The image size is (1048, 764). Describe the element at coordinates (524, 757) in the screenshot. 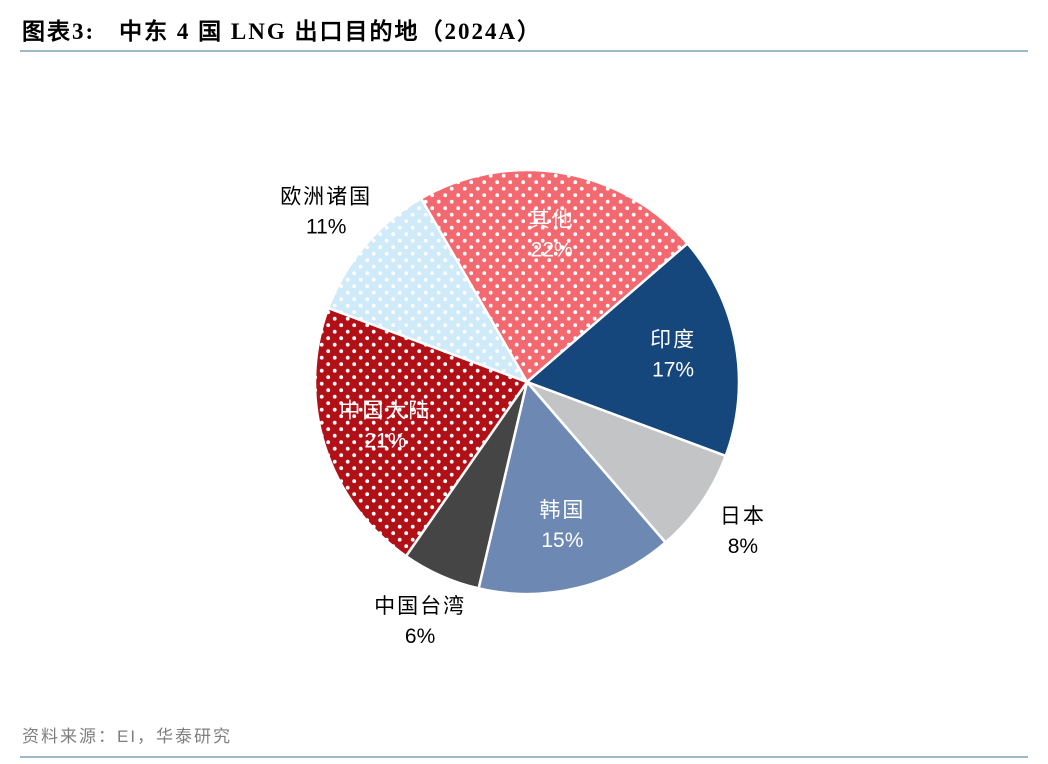

I see `bottom-divider` at that location.